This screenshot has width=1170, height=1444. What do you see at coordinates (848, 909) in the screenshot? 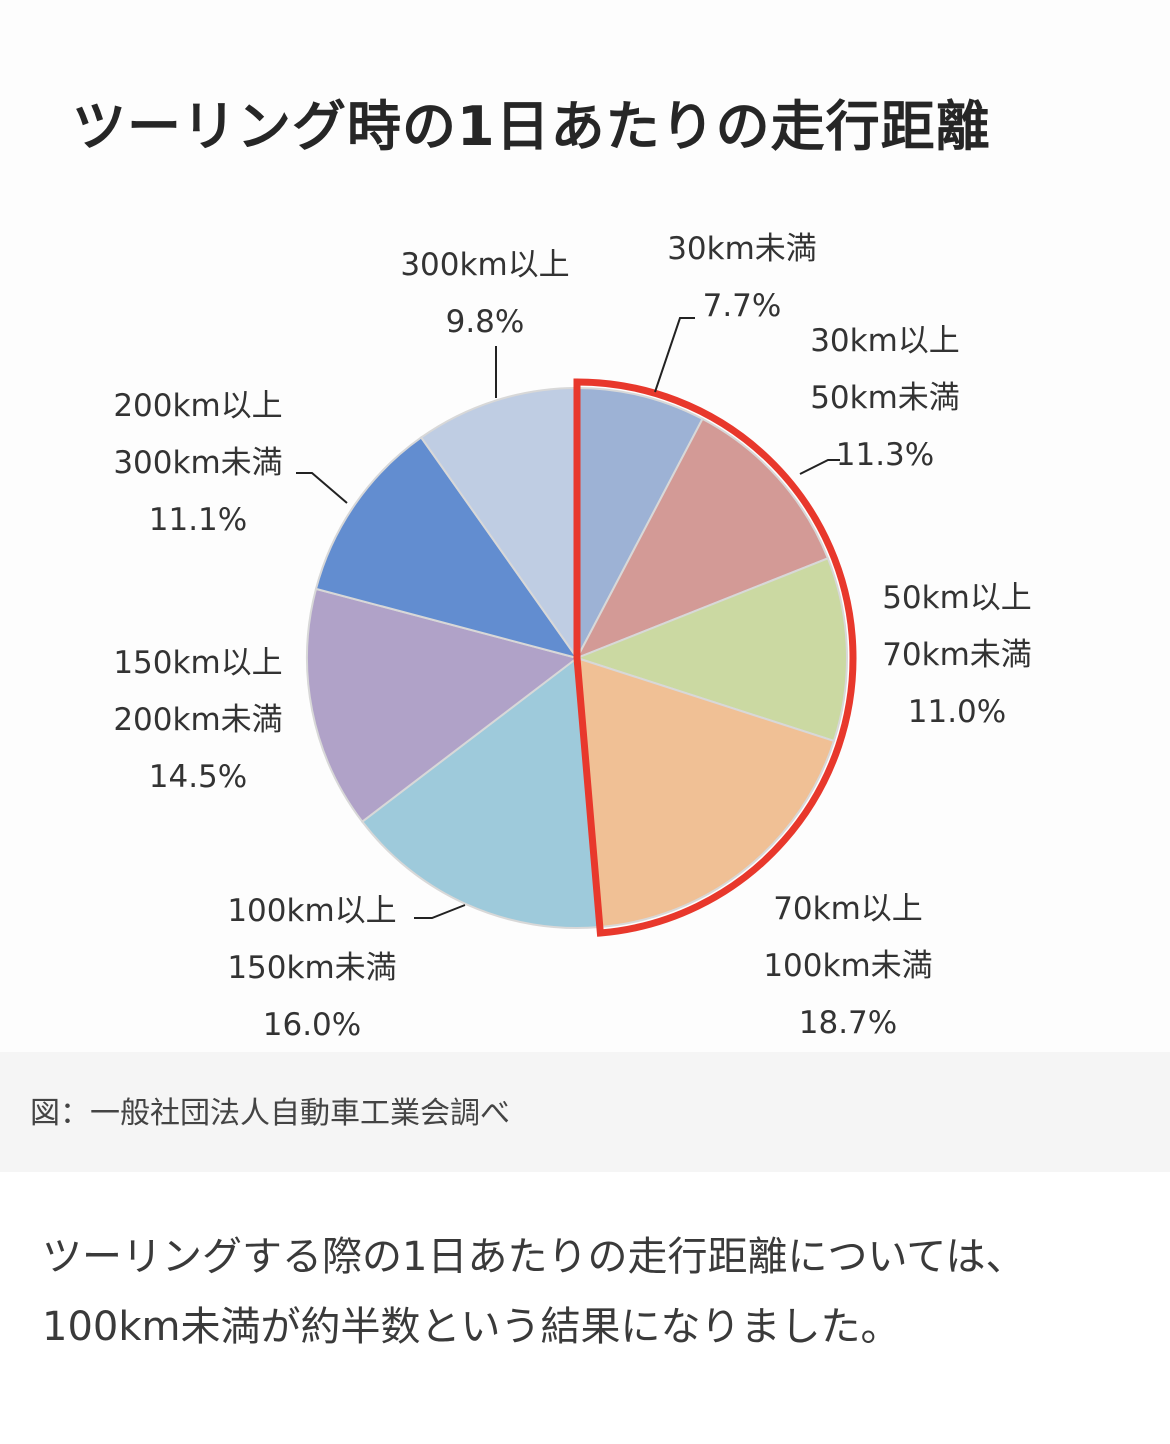
I see `slice-category-label-3: 70km以上` at bounding box center [848, 909].